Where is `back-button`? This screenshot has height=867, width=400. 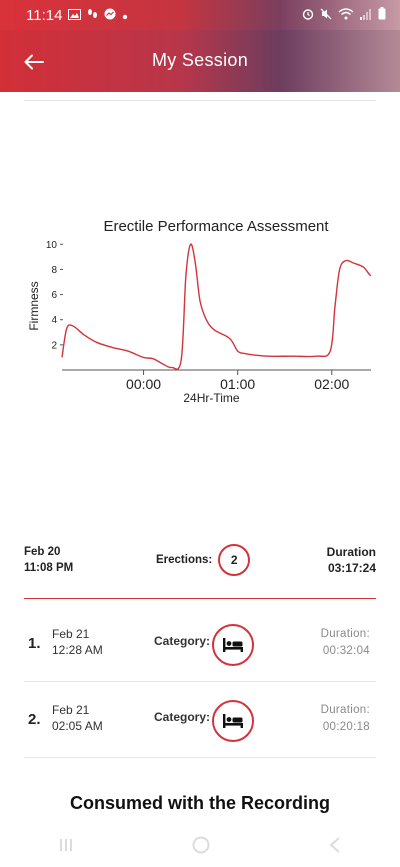 back-button is located at coordinates (34, 62).